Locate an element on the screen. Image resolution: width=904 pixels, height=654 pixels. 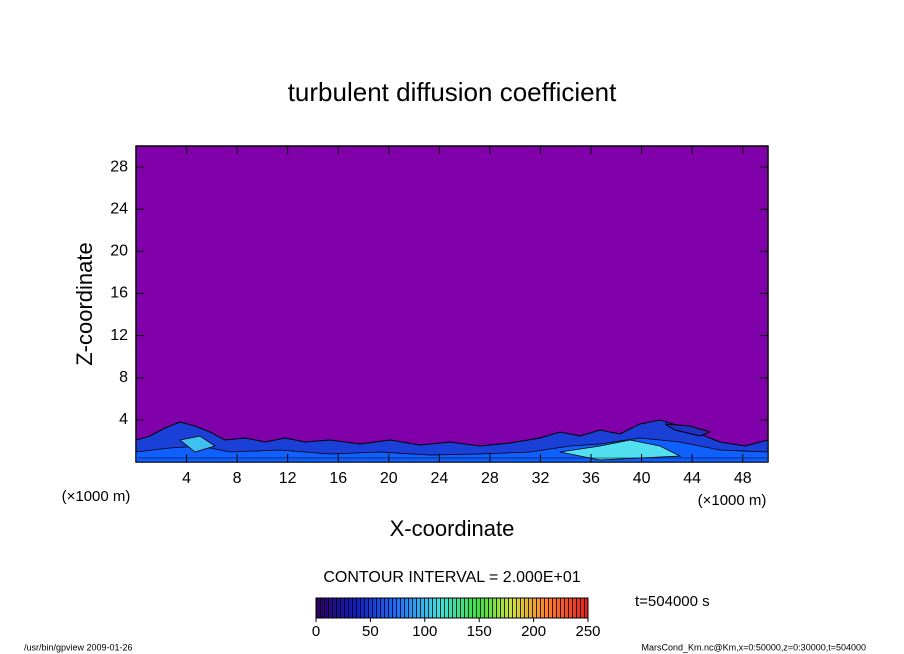
y-tick-label: 8 is located at coordinates (123, 377).